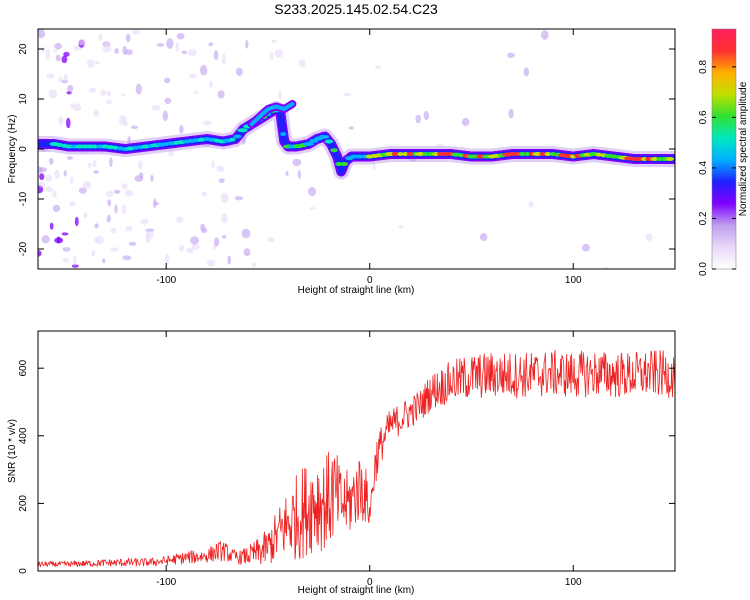 The width and height of the screenshot is (750, 600). Describe the element at coordinates (23, 503) in the screenshot. I see `y-tick-label: 200` at that location.